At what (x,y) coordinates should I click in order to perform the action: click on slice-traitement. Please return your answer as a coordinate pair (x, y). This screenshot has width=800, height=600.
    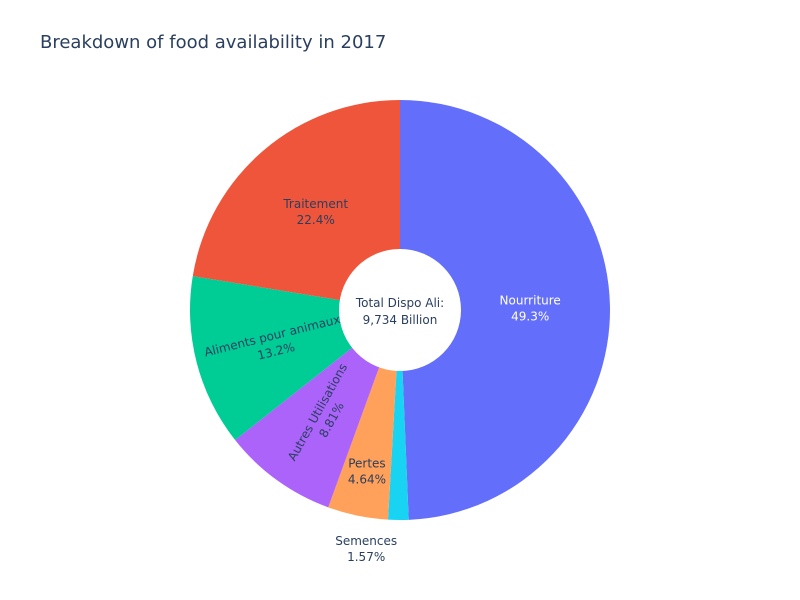
    Looking at the image, I should click on (296, 205).